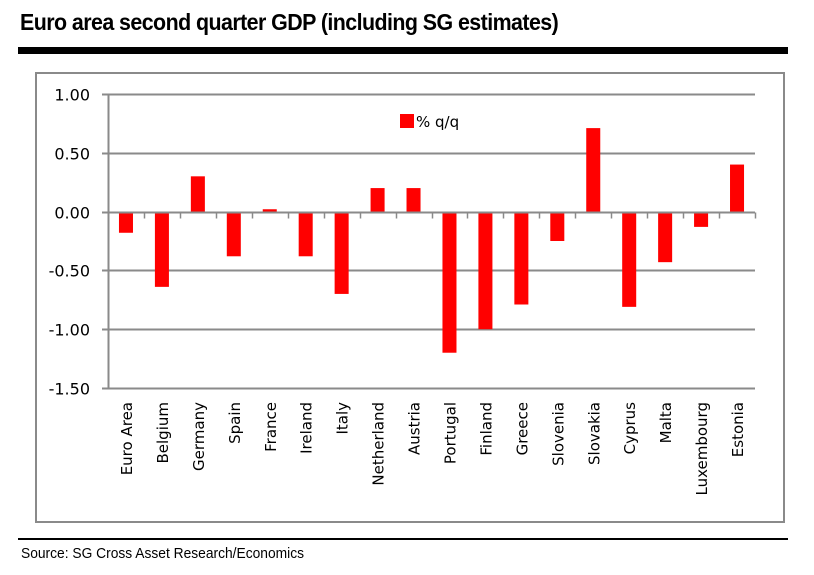 The height and width of the screenshot is (575, 814). I want to click on y-axis: 1.00 0.50 0.00 -0.50 -1.00 -1.50, so click(79, 242).